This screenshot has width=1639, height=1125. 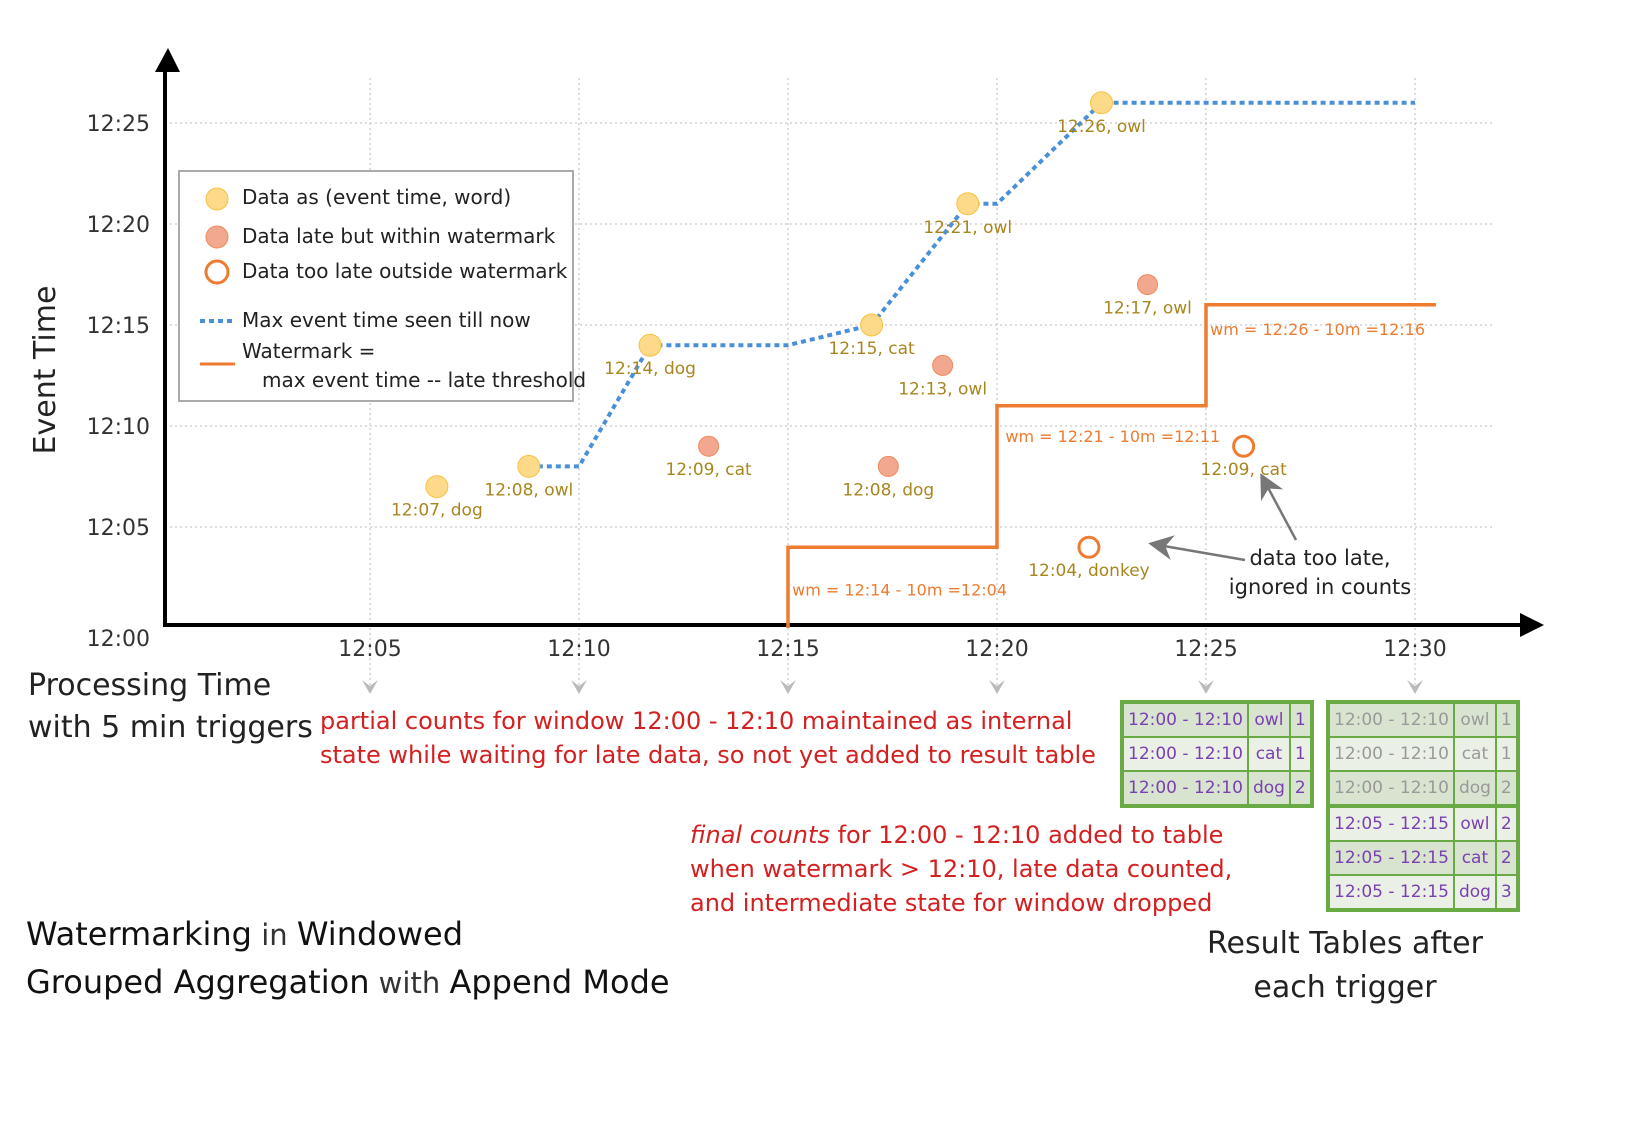 I want to click on legend-watermark-1: Watermark =, so click(x=309, y=351).